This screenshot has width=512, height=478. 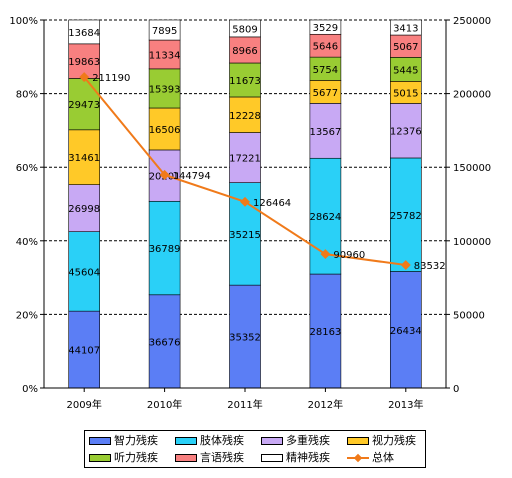 What do you see at coordinates (27, 168) in the screenshot?
I see `left-tick-label: 60%` at bounding box center [27, 168].